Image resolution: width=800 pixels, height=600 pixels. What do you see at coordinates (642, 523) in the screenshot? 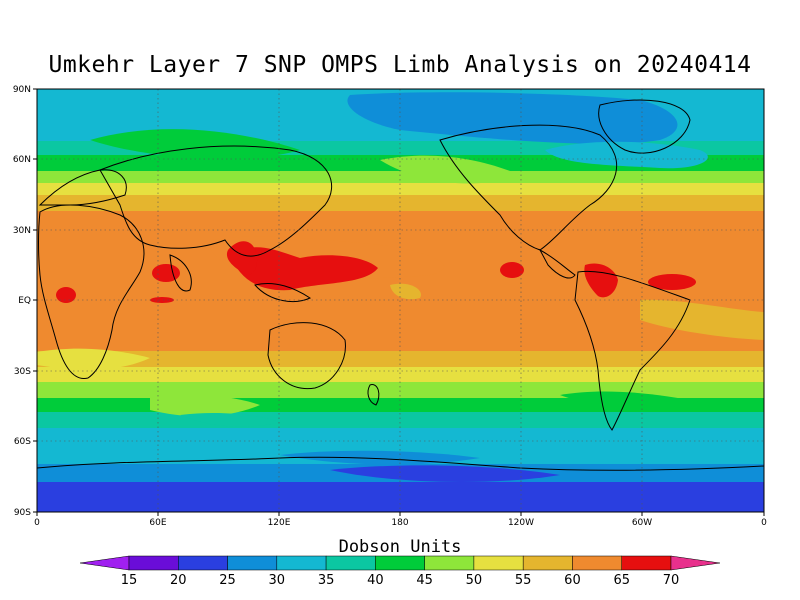
I see `lon-label: 60W` at bounding box center [642, 523].